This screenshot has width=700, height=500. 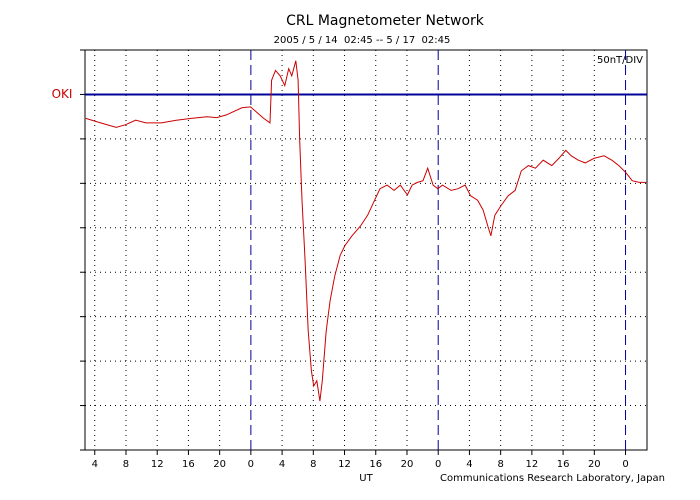 I want to click on station-label: OKI, so click(x=62, y=94).